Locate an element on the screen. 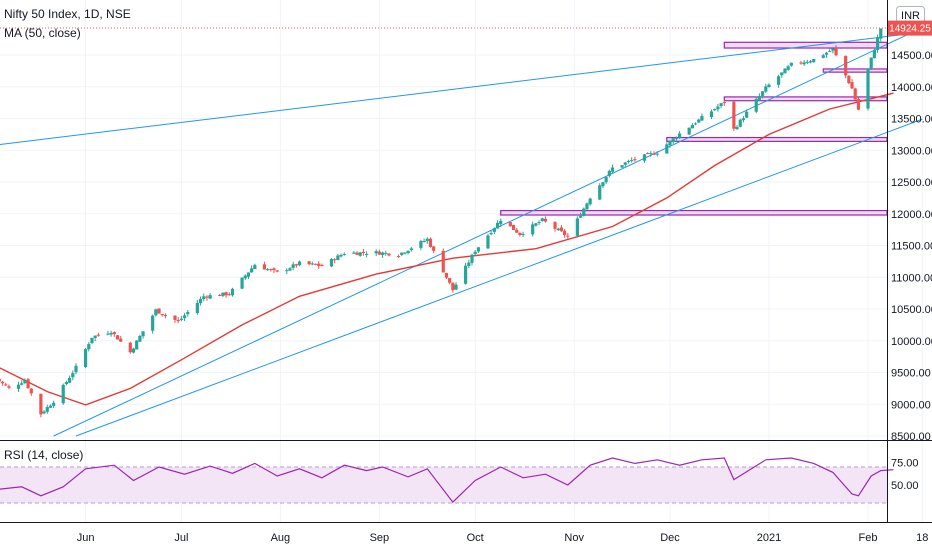 The height and width of the screenshot is (550, 932). symbol-title: Nifty 50 Index, 1D, NSE is located at coordinates (67, 14).